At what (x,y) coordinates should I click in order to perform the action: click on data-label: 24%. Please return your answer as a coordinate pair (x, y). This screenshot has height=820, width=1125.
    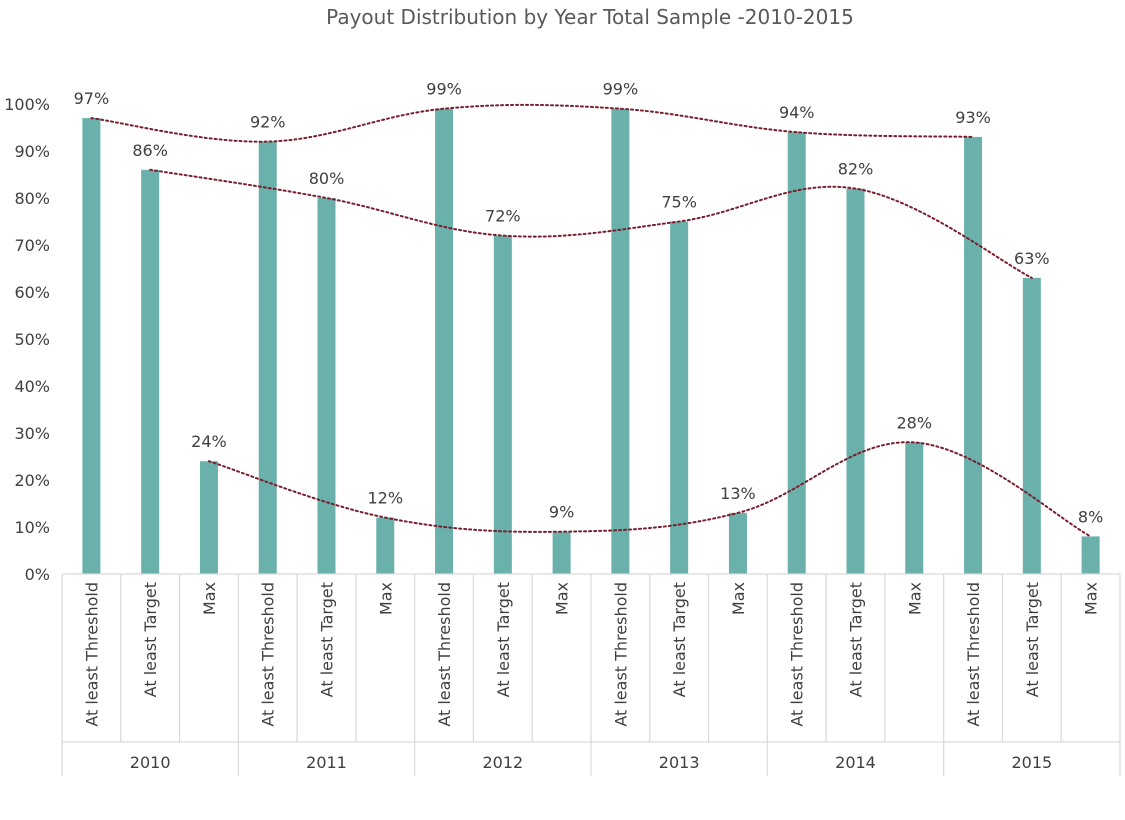
    Looking at the image, I should click on (209, 441).